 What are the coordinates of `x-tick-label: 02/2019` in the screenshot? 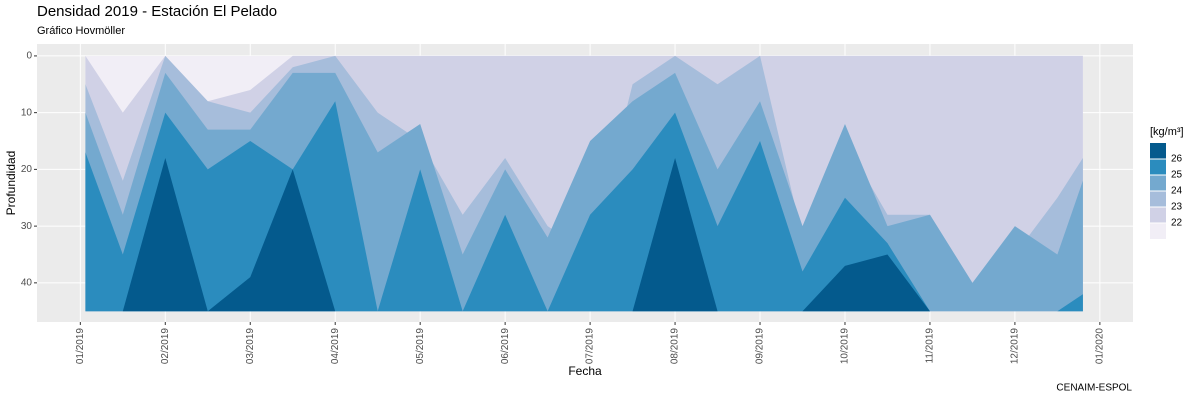 It's located at (165, 346).